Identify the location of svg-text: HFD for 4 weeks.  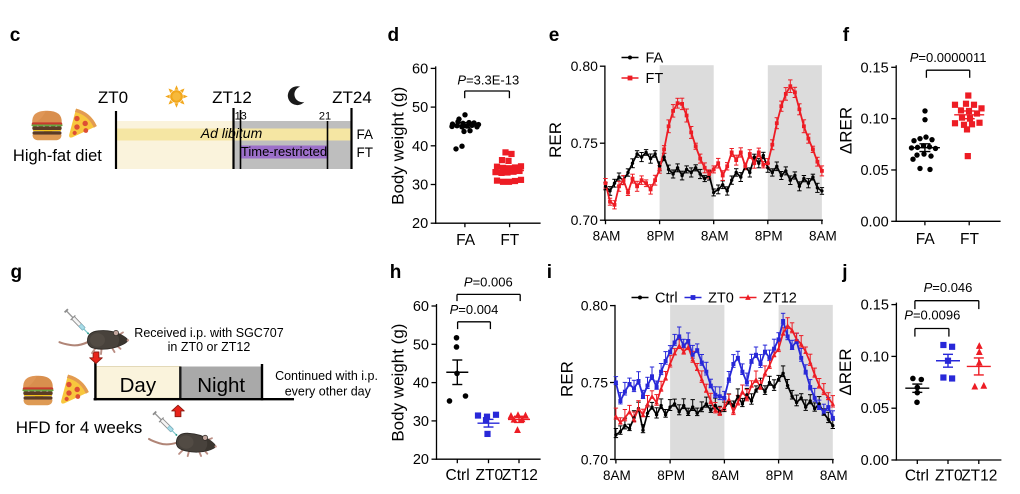
(79, 427).